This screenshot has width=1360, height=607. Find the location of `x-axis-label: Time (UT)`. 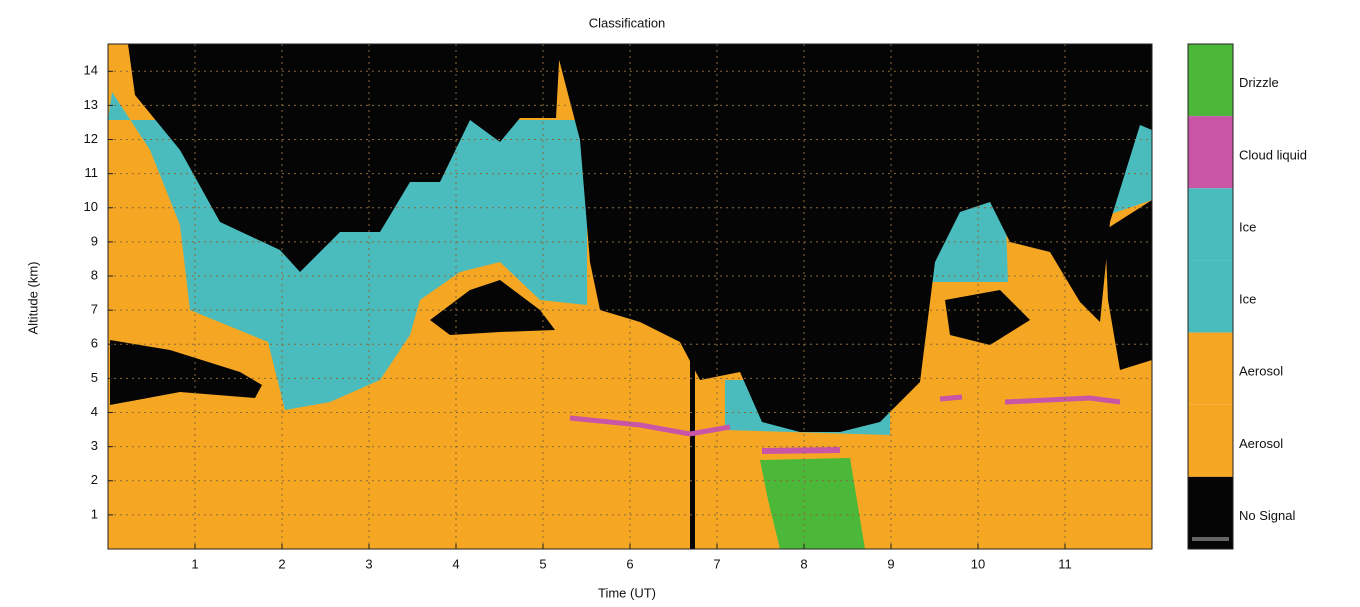

x-axis-label: Time (UT) is located at coordinates (627, 592).